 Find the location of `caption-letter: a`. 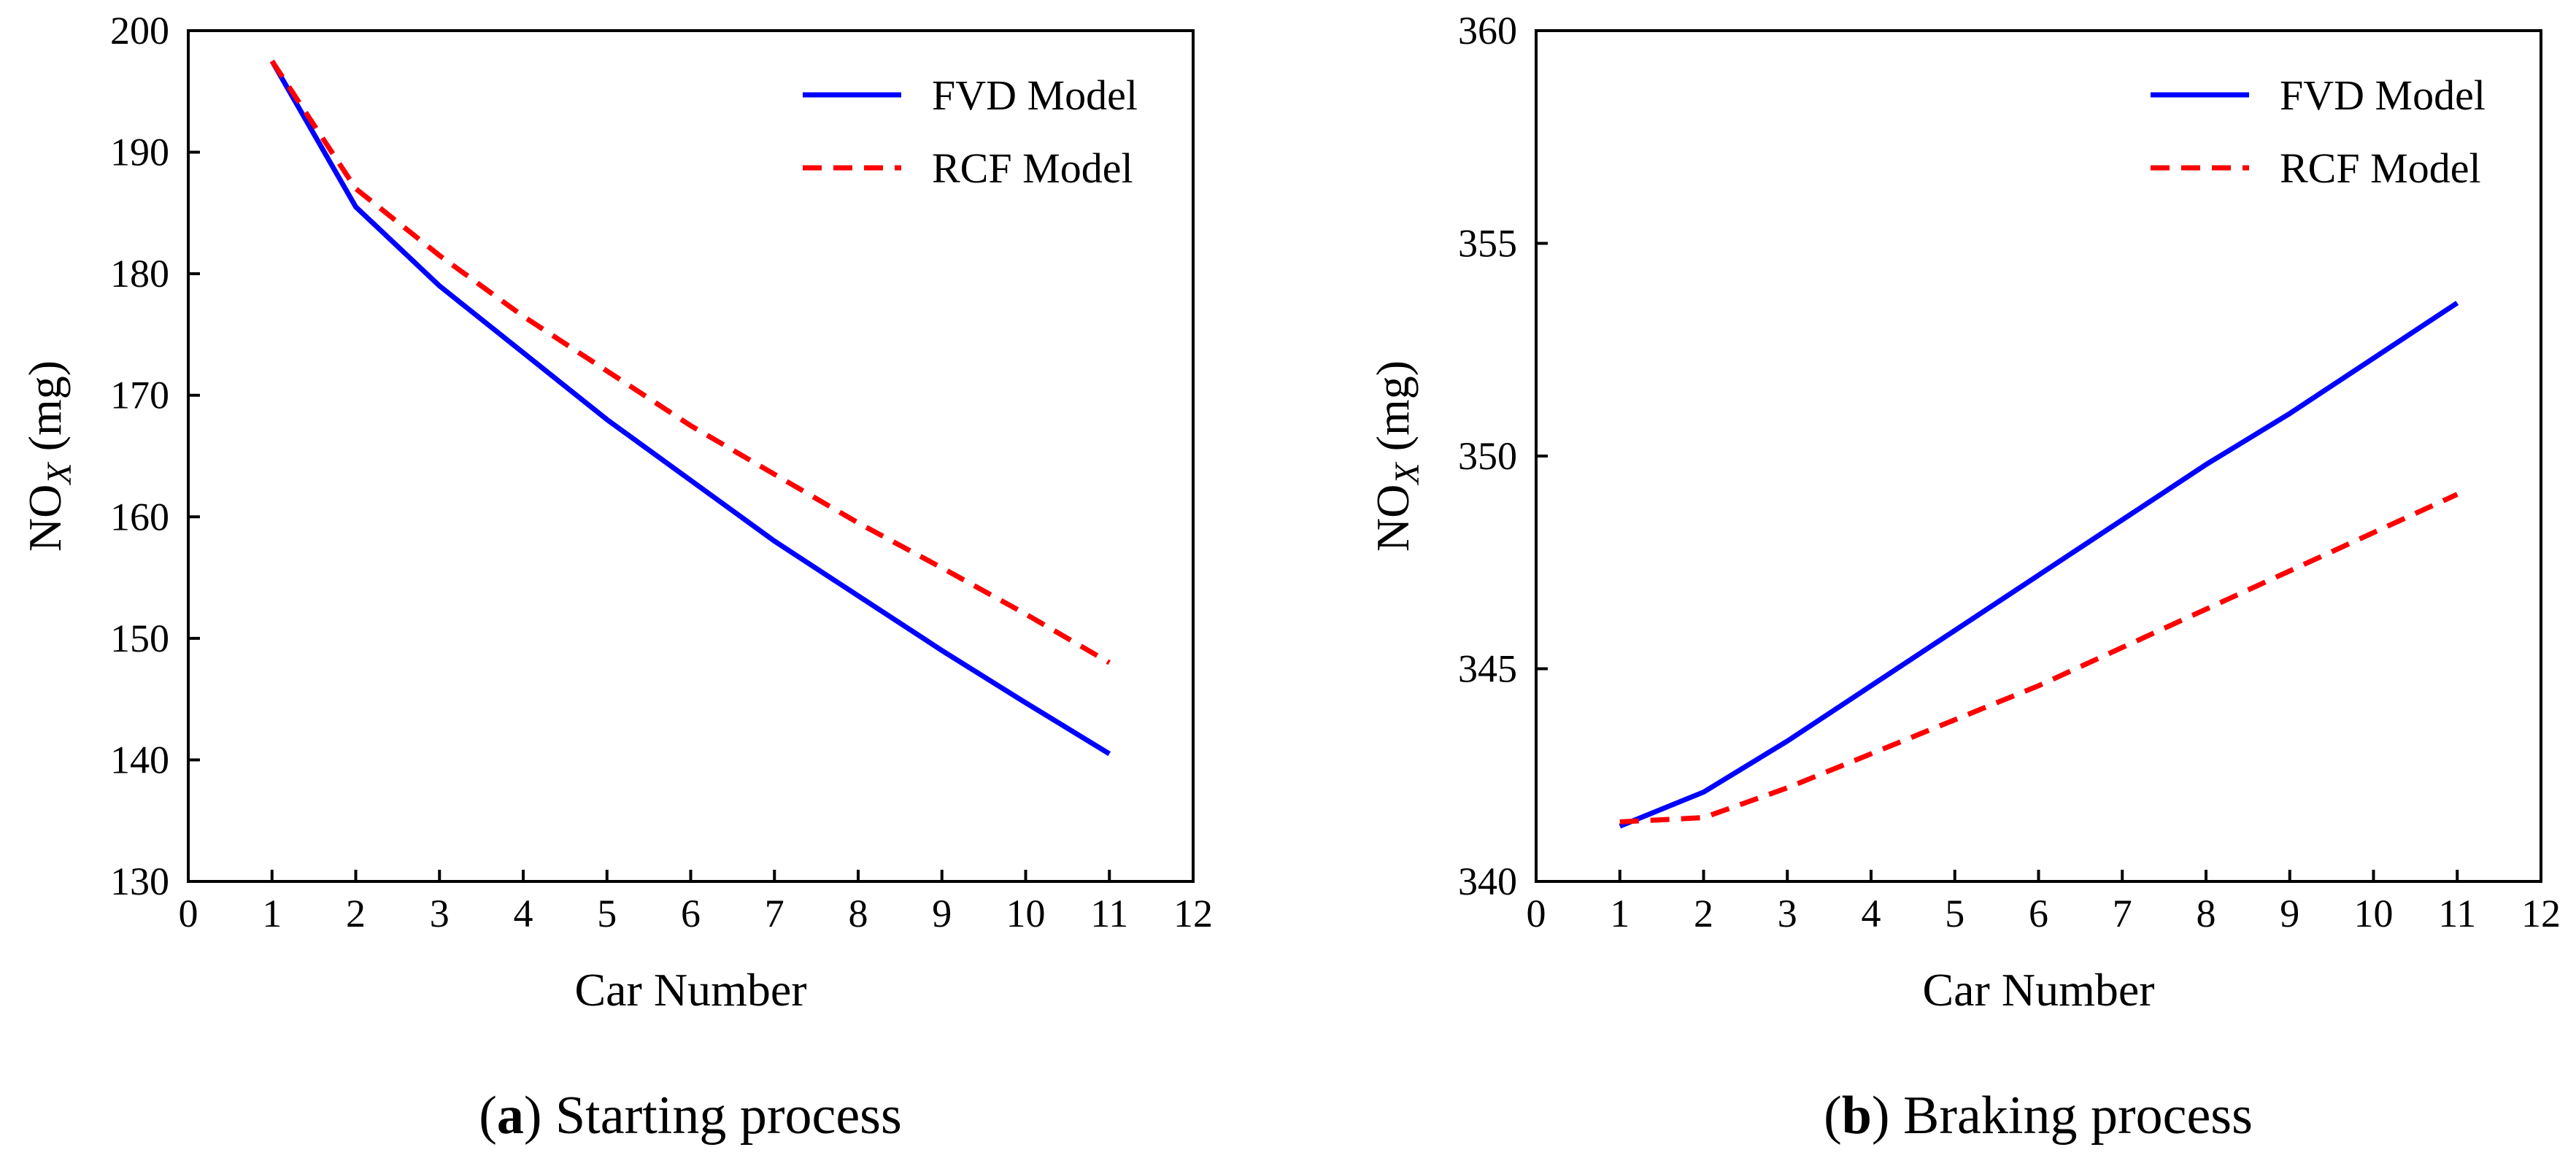

caption-letter: a is located at coordinates (510, 1116).